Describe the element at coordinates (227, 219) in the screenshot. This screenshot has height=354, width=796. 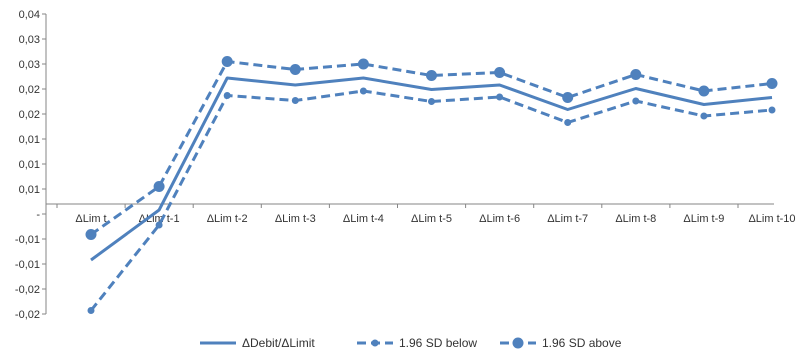
I see `x-tick-label: ΔLim t-2` at that location.